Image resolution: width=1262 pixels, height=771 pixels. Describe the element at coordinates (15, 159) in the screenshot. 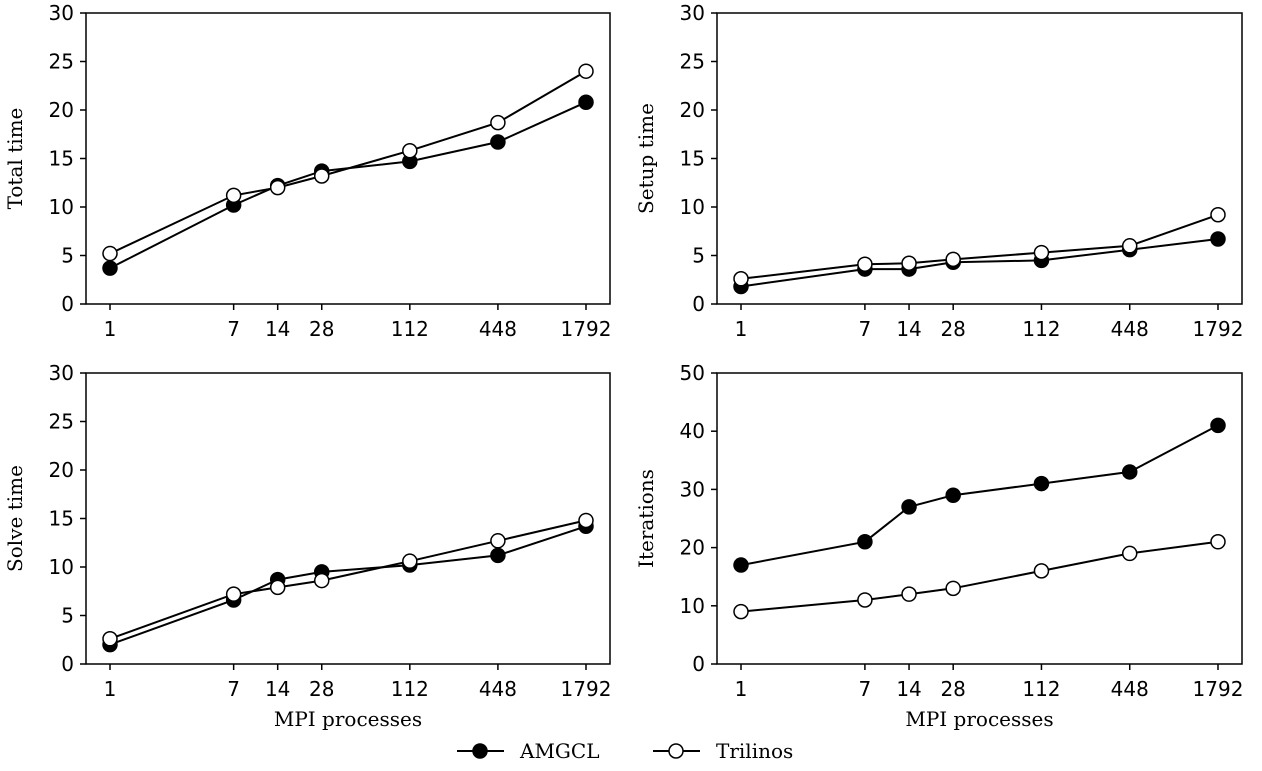

I see `y-axis-title: Total time` at that location.